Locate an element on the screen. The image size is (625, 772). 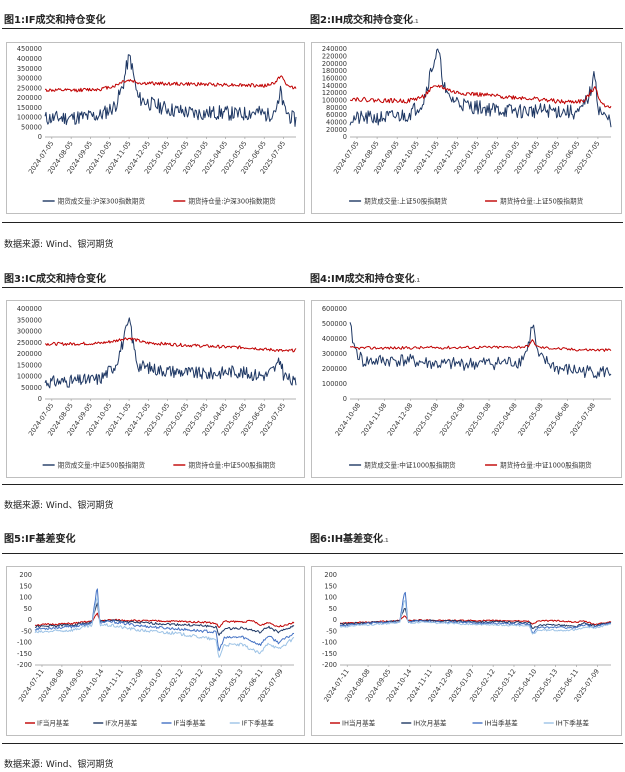
x-tick-label: 2025-01-08 is located at coordinates (426, 420).